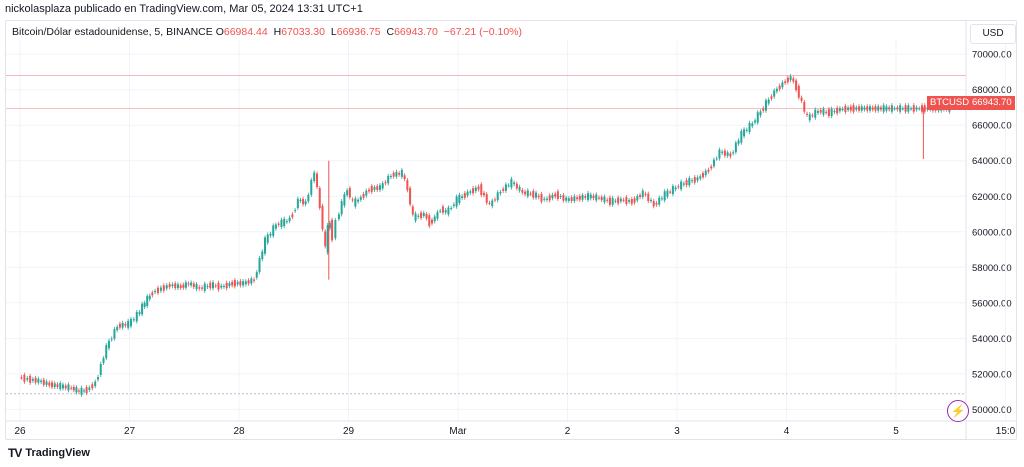 Image resolution: width=1024 pixels, height=467 pixels. I want to click on y-tick-label: 62000.00, so click(992, 197).